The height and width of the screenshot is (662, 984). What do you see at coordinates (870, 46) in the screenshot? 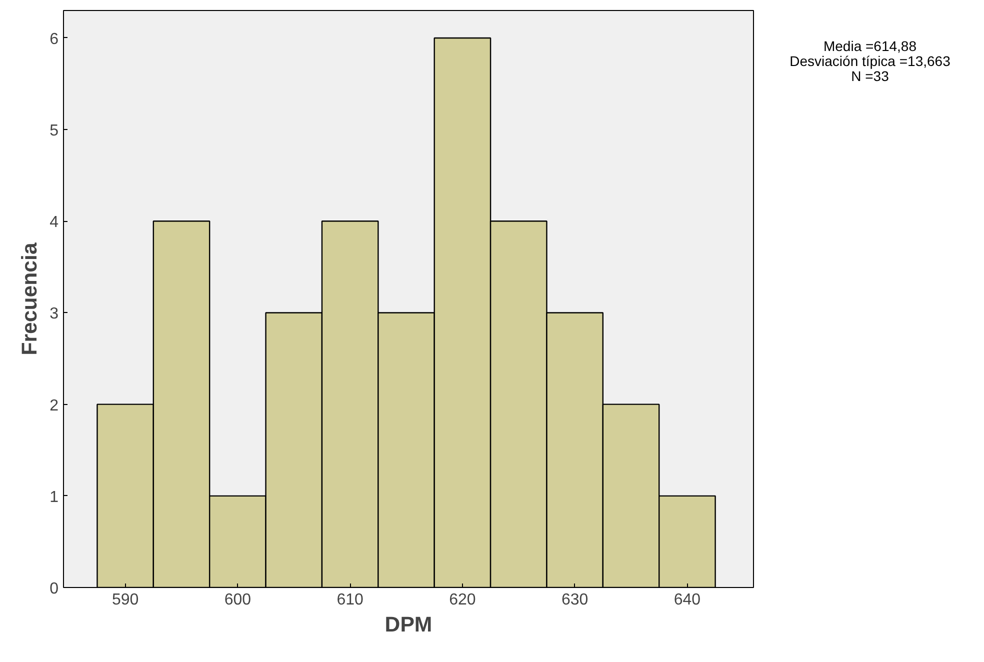
I see `text: Media =614,88` at bounding box center [870, 46].